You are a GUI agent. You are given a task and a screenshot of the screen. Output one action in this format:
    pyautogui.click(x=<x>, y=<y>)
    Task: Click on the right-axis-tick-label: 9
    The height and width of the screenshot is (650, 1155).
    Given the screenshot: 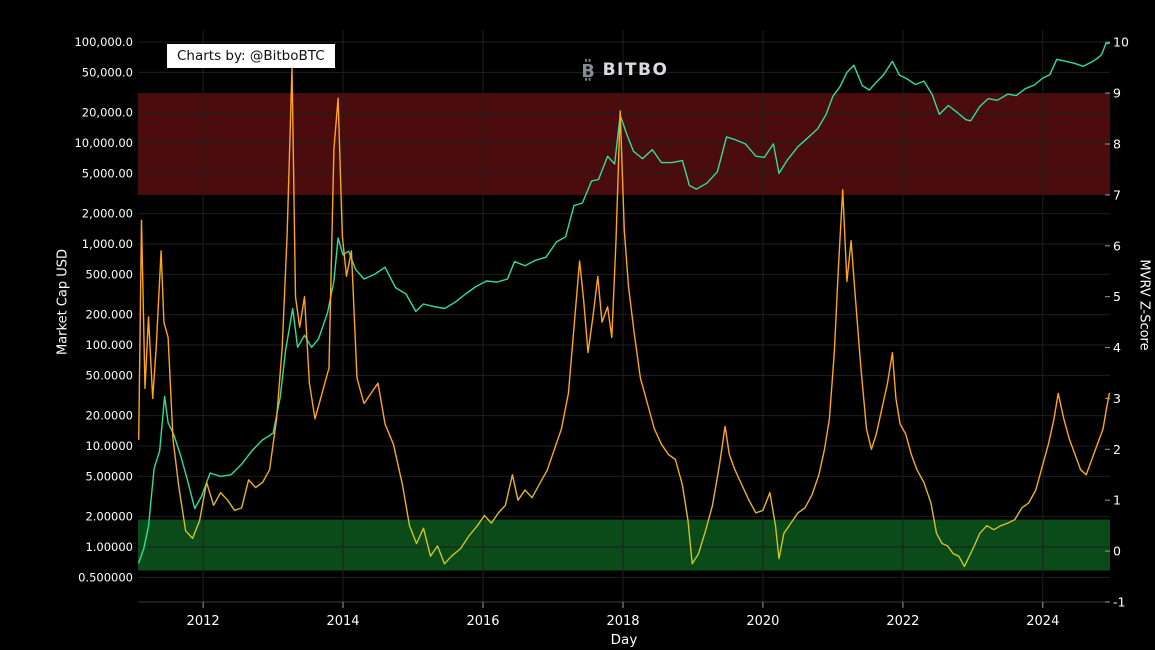 What is the action you would take?
    pyautogui.click(x=1117, y=93)
    